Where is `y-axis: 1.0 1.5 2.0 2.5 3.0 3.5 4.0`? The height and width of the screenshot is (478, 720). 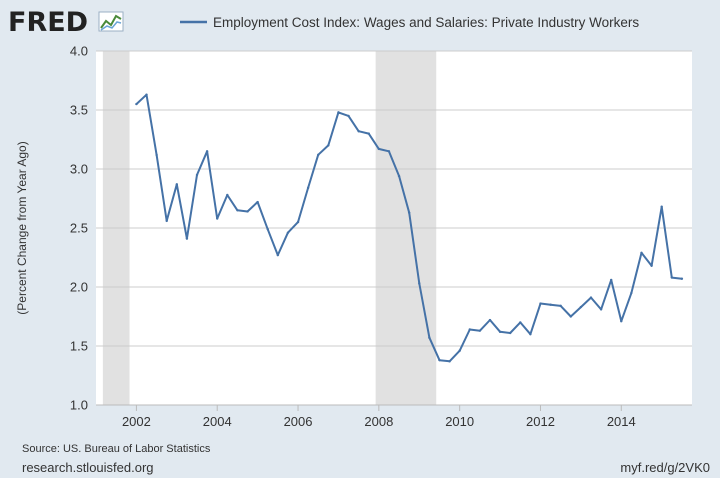 y-axis: 1.0 1.5 2.0 2.5 3.0 3.5 4.0 is located at coordinates (79, 228).